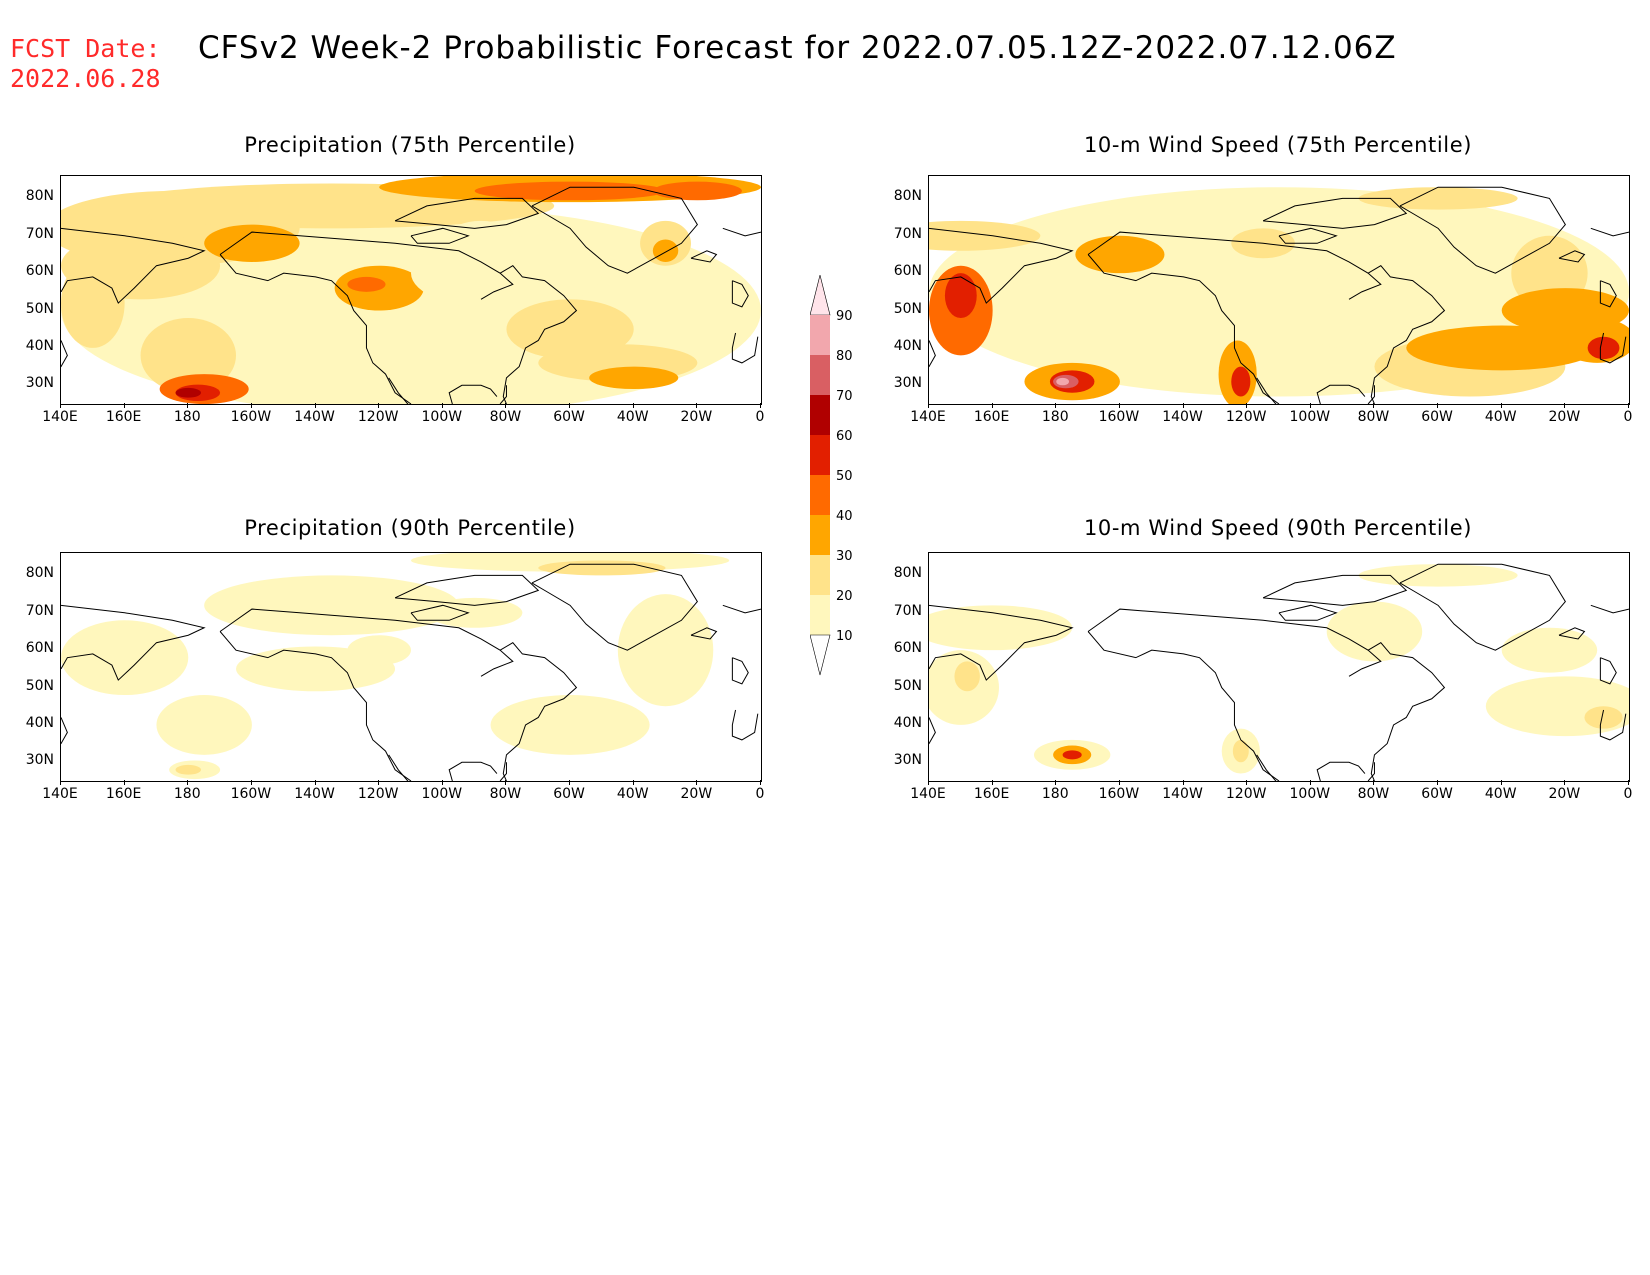 This screenshot has height=1275, width=1650. Describe the element at coordinates (760, 417) in the screenshot. I see `lon-tick-label: 0` at that location.